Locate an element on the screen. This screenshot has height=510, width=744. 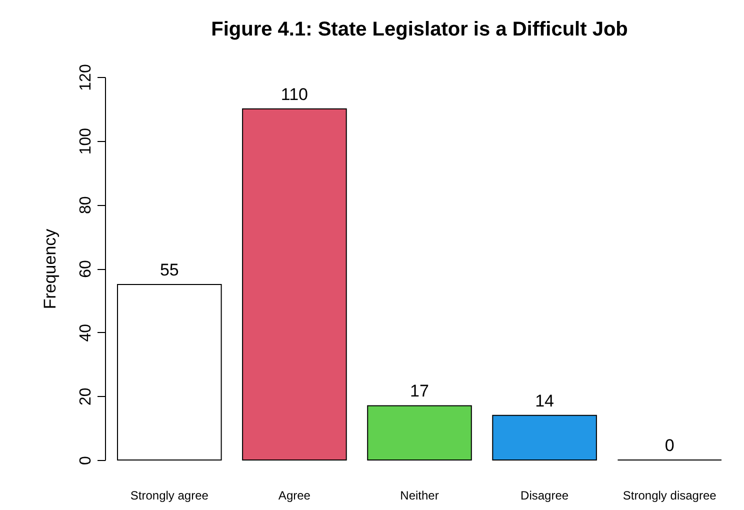
y-tick-label: 20 is located at coordinates (86, 397).